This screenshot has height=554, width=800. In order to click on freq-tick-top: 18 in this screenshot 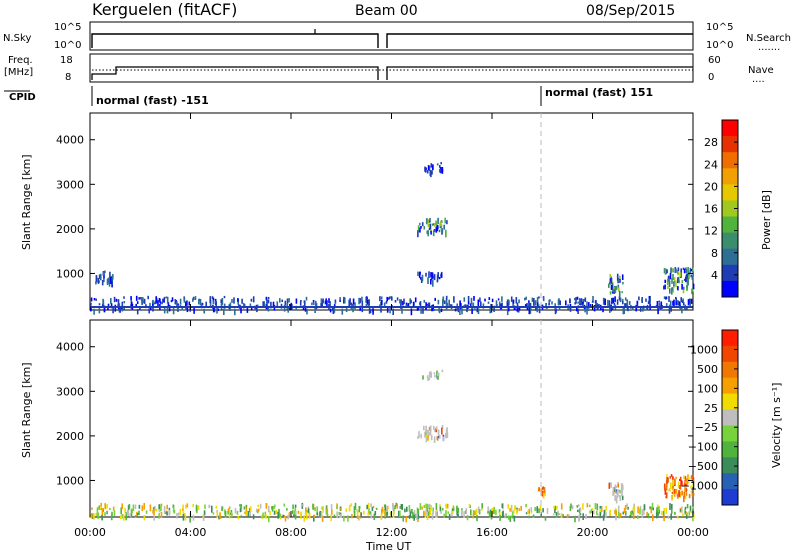, I will do `click(66, 60)`.